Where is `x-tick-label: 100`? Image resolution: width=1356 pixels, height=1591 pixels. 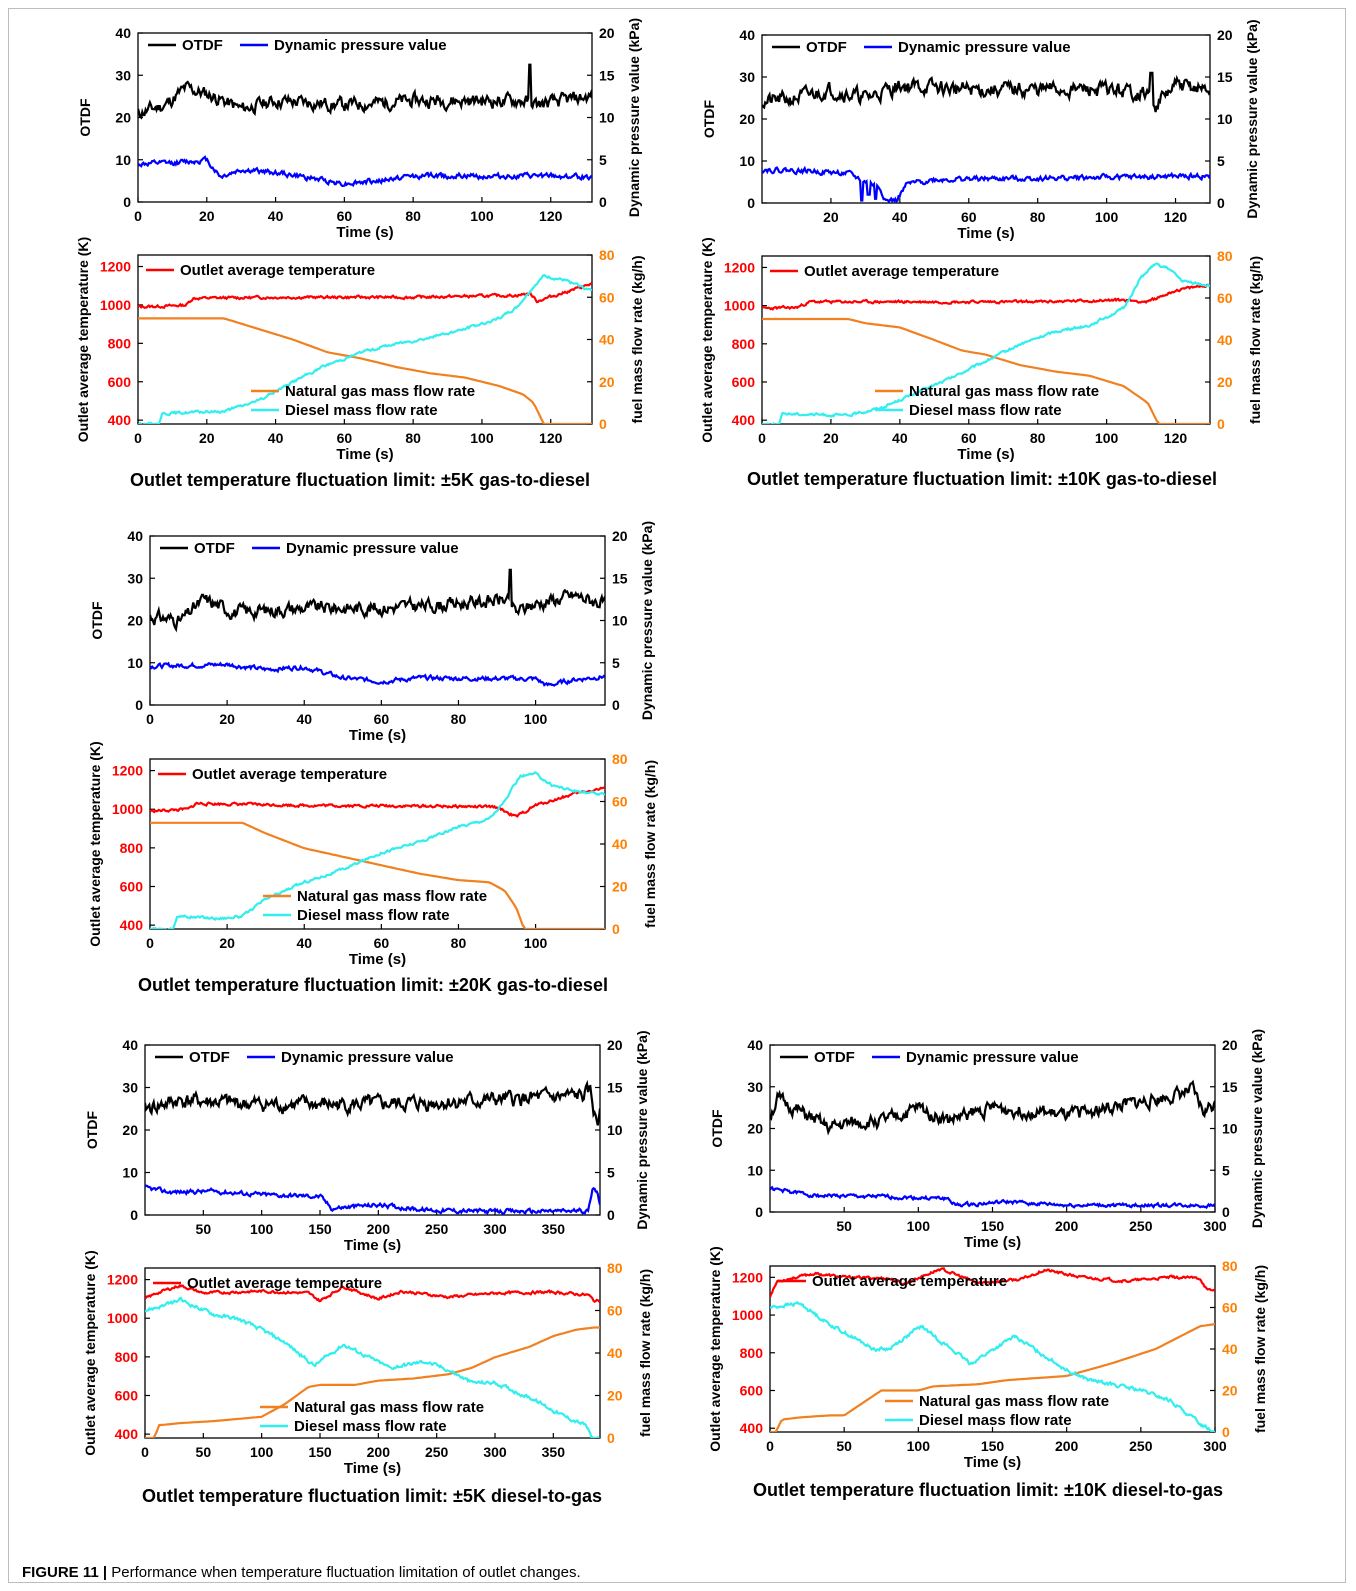 x-tick-label: 100 is located at coordinates (1107, 217).